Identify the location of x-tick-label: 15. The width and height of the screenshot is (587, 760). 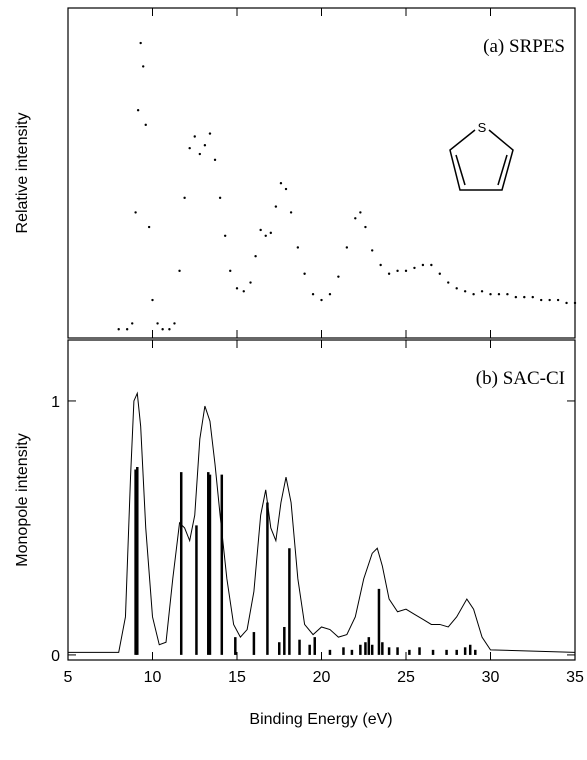
(237, 677).